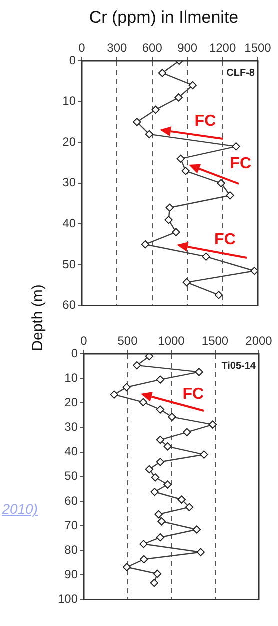  What do you see at coordinates (128, 341) in the screenshot?
I see `x-tick-label: 500` at bounding box center [128, 341].